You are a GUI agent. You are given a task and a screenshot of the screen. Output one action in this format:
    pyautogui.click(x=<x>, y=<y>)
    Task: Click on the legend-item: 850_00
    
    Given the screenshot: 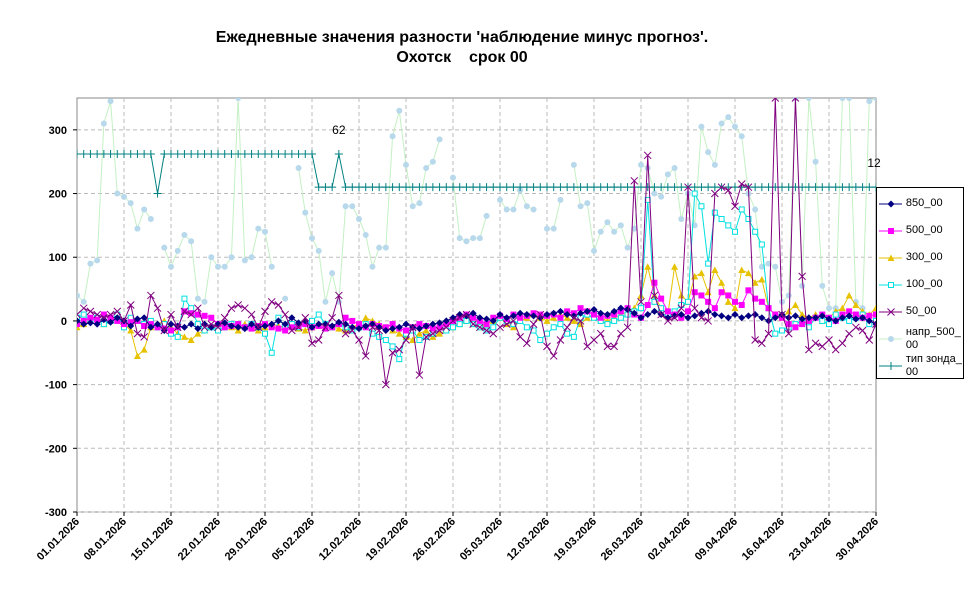 What is the action you would take?
    pyautogui.click(x=921, y=203)
    